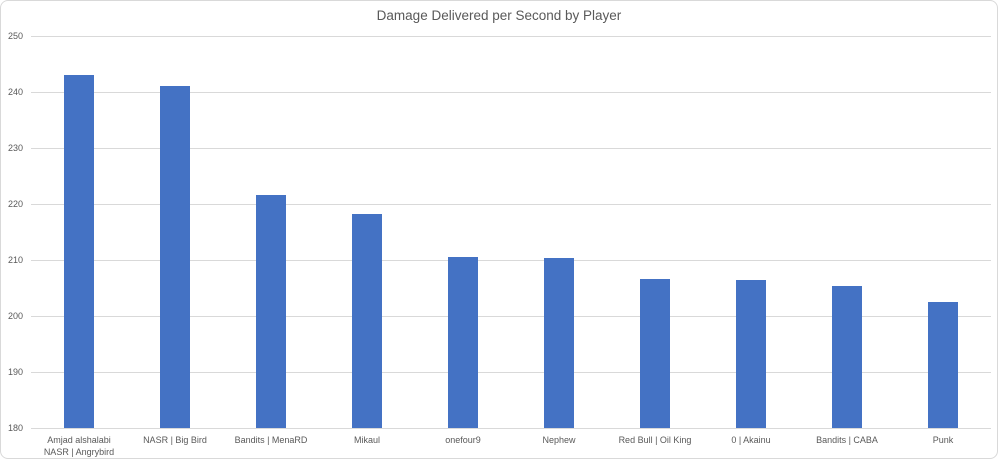  Describe the element at coordinates (15, 204) in the screenshot. I see `y-tick-label: 220` at that location.